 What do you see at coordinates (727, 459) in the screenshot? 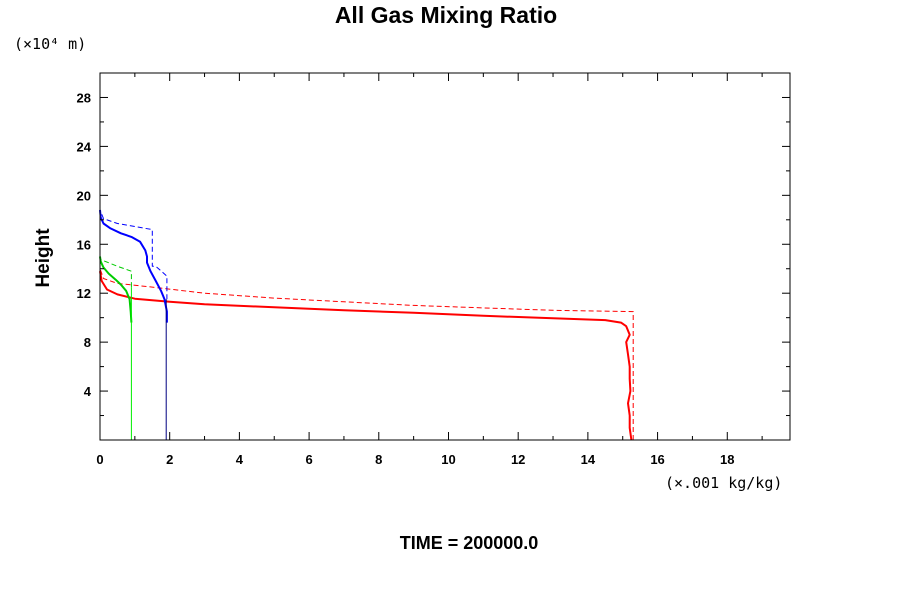
I see `x-tick-label: 18` at bounding box center [727, 459].